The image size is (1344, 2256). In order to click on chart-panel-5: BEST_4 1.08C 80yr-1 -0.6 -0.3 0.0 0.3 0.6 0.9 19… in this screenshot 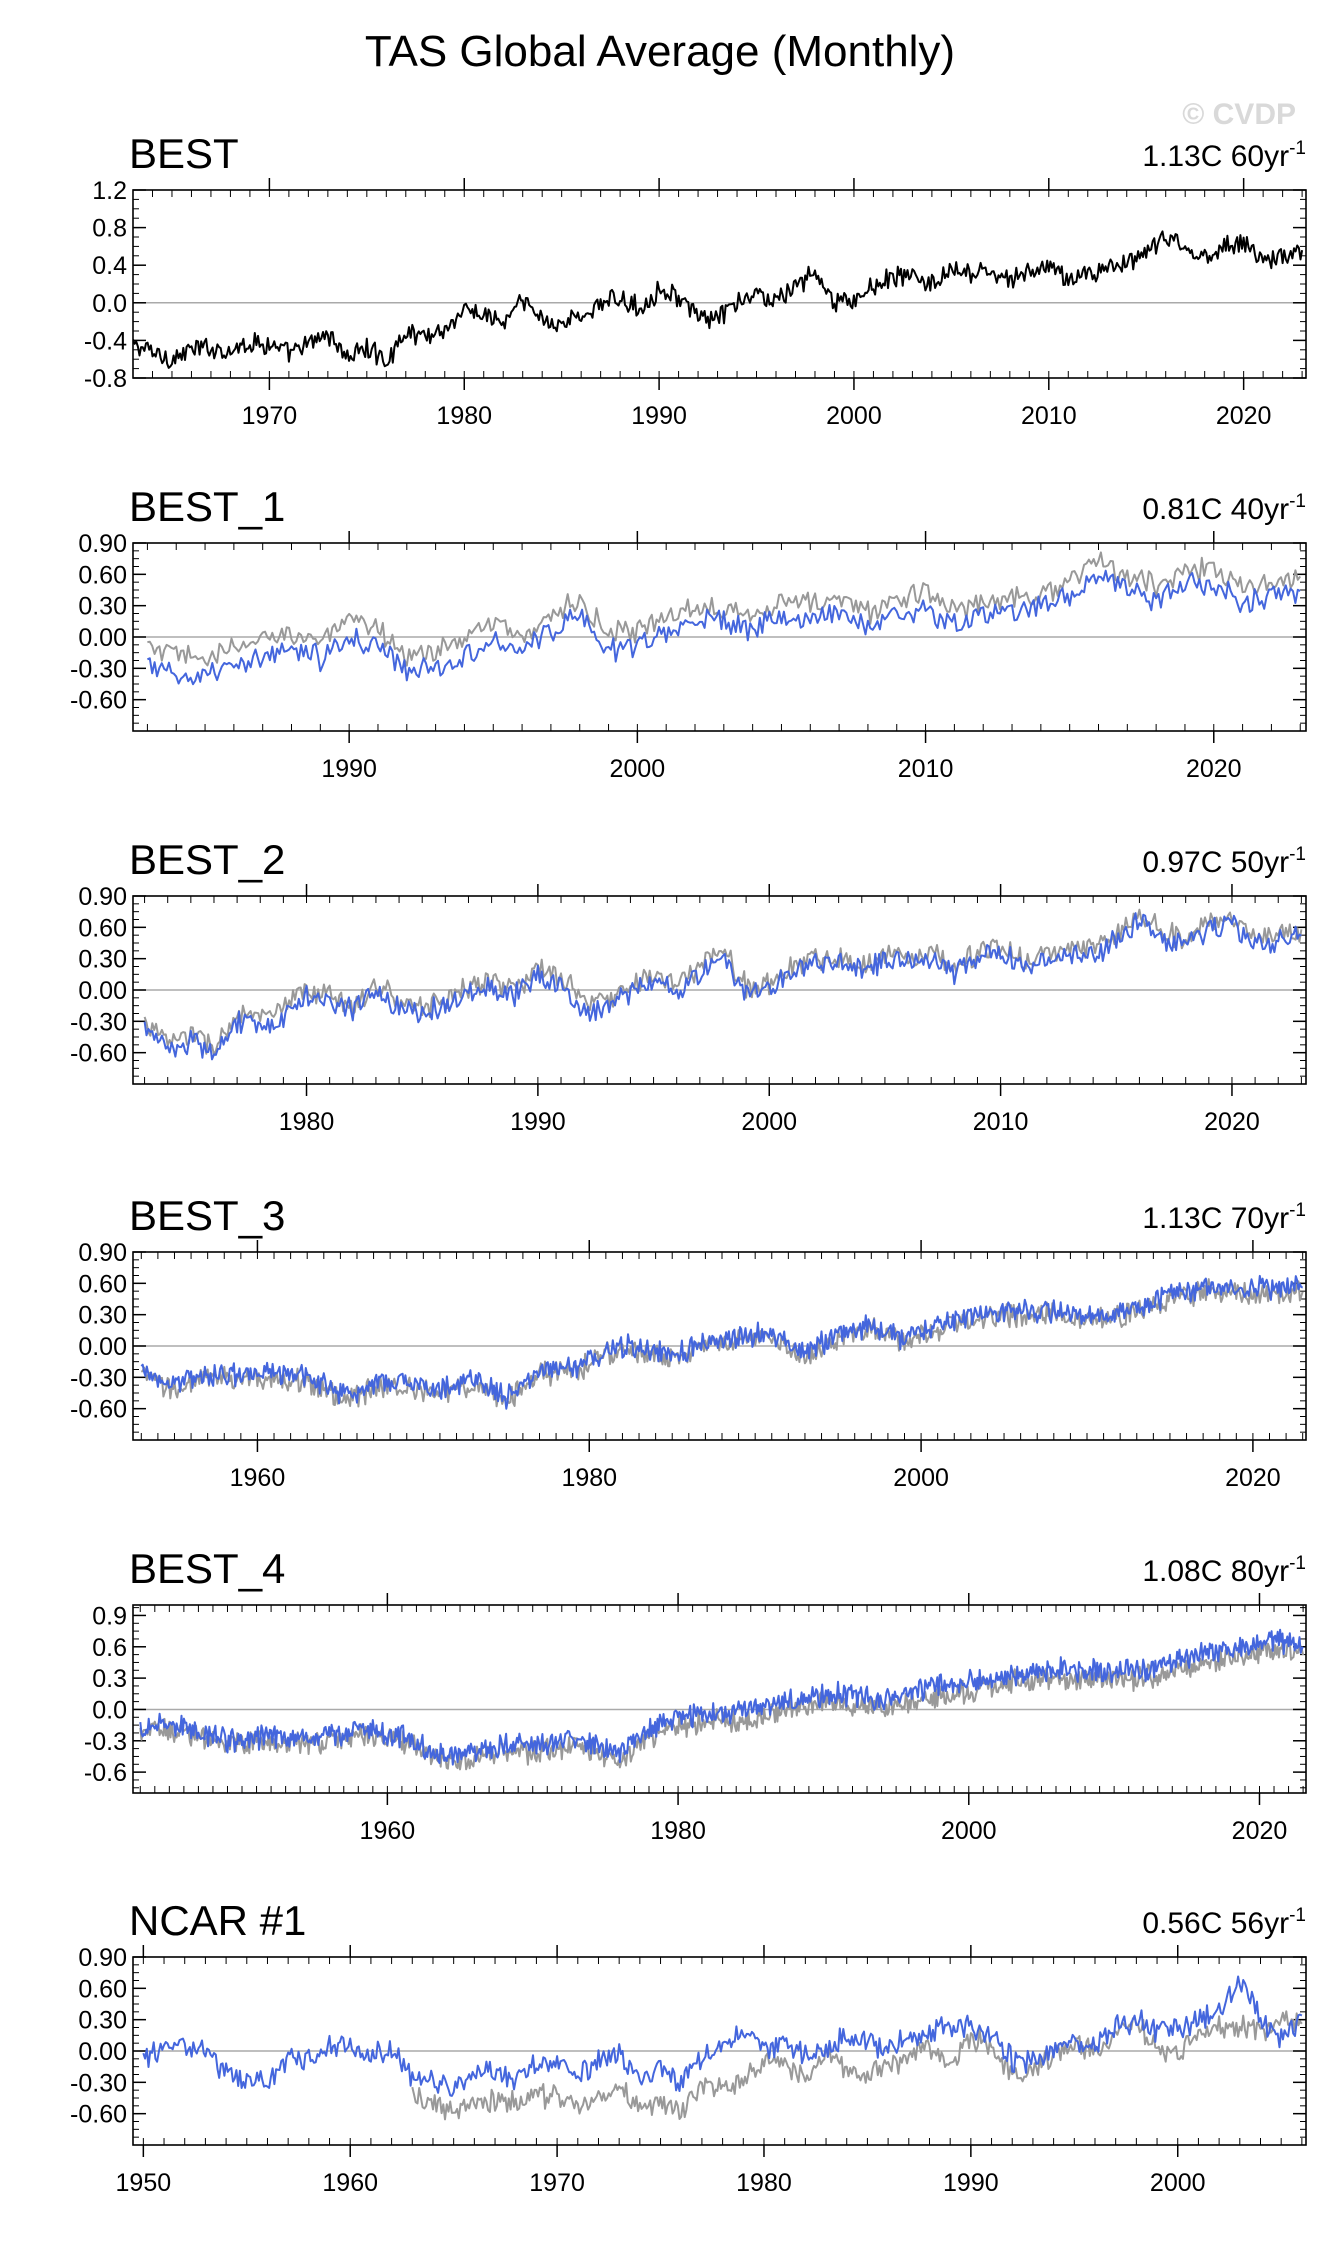, I will do `click(695, 1695)`.